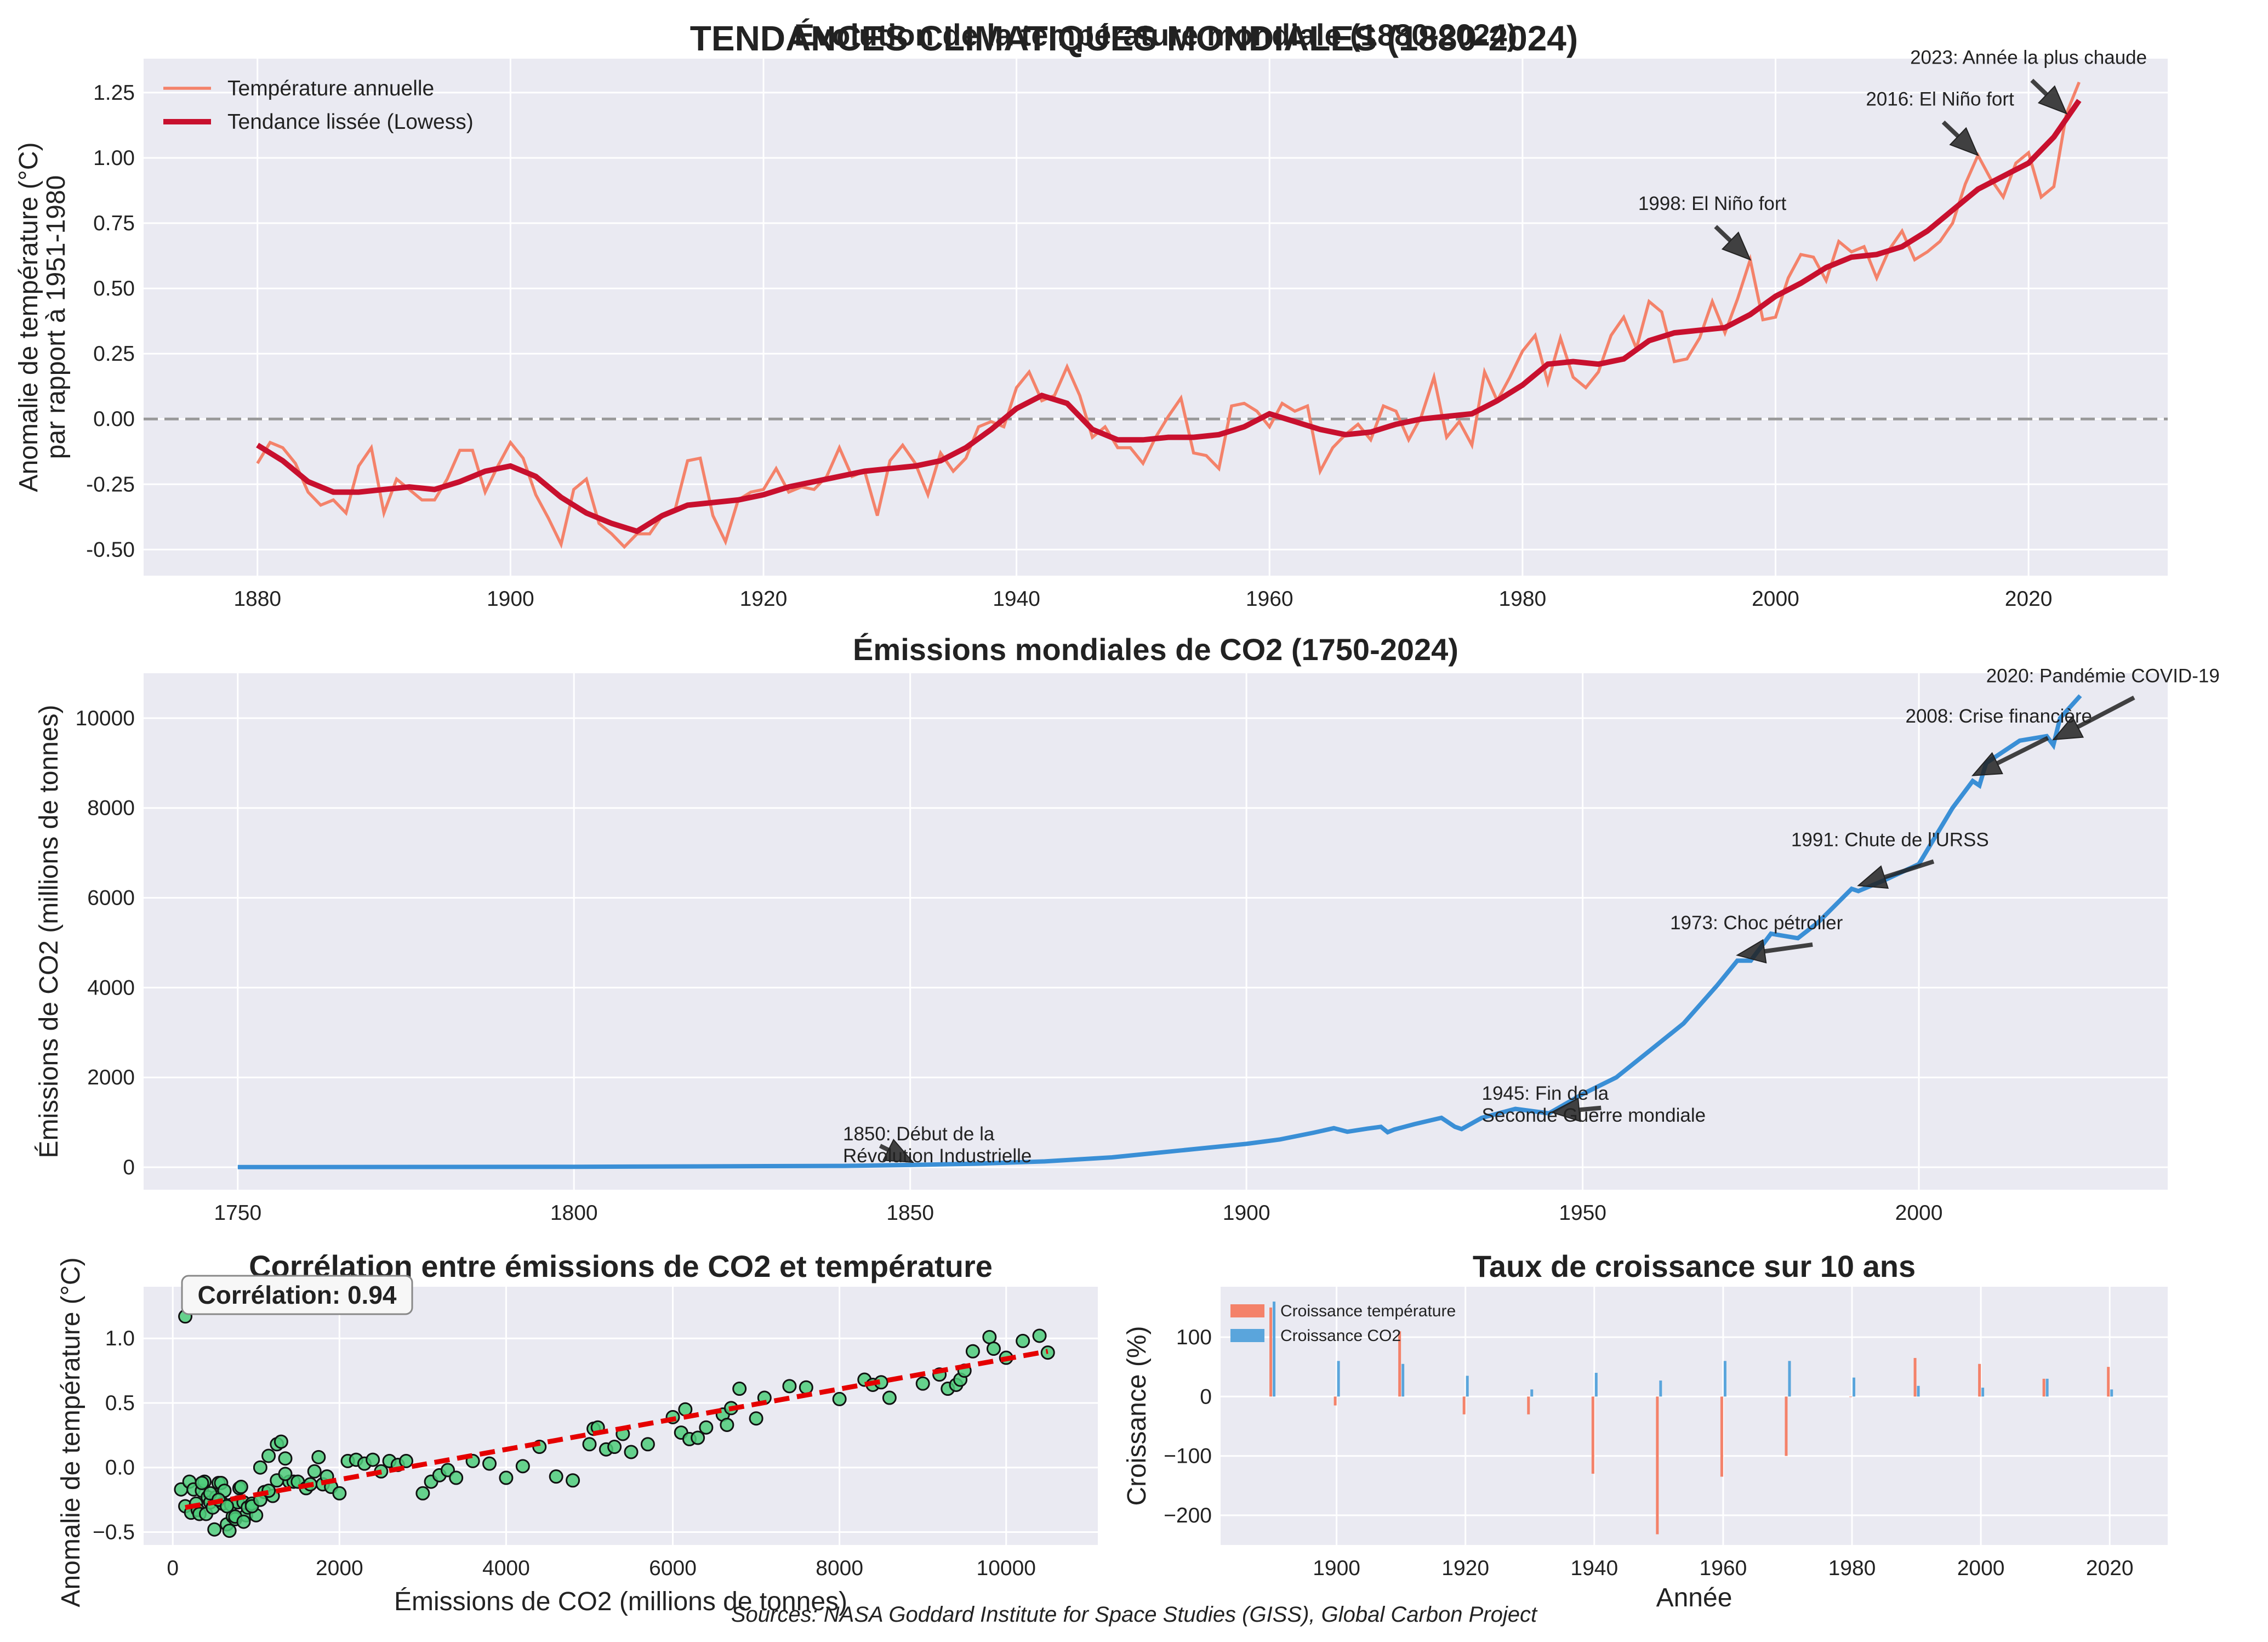 The image size is (2268, 1642). Describe the element at coordinates (1712, 203) in the screenshot. I see `annotation-text: 1998: El Niño fort` at that location.